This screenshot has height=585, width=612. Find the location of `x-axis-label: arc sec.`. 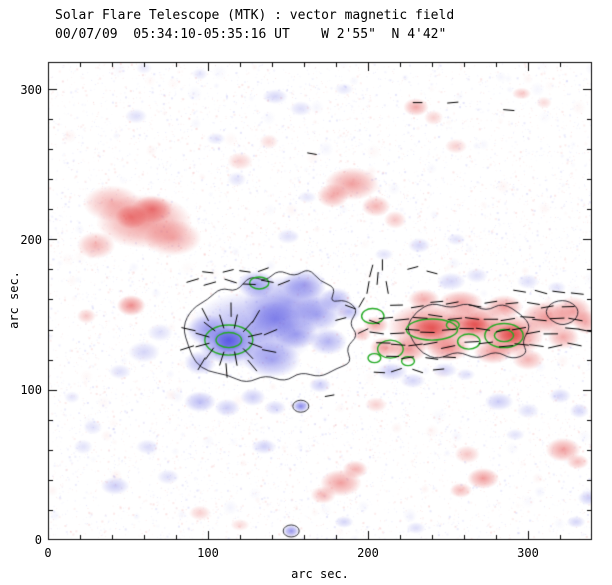

x-axis-label: arc sec. is located at coordinates (320, 574).